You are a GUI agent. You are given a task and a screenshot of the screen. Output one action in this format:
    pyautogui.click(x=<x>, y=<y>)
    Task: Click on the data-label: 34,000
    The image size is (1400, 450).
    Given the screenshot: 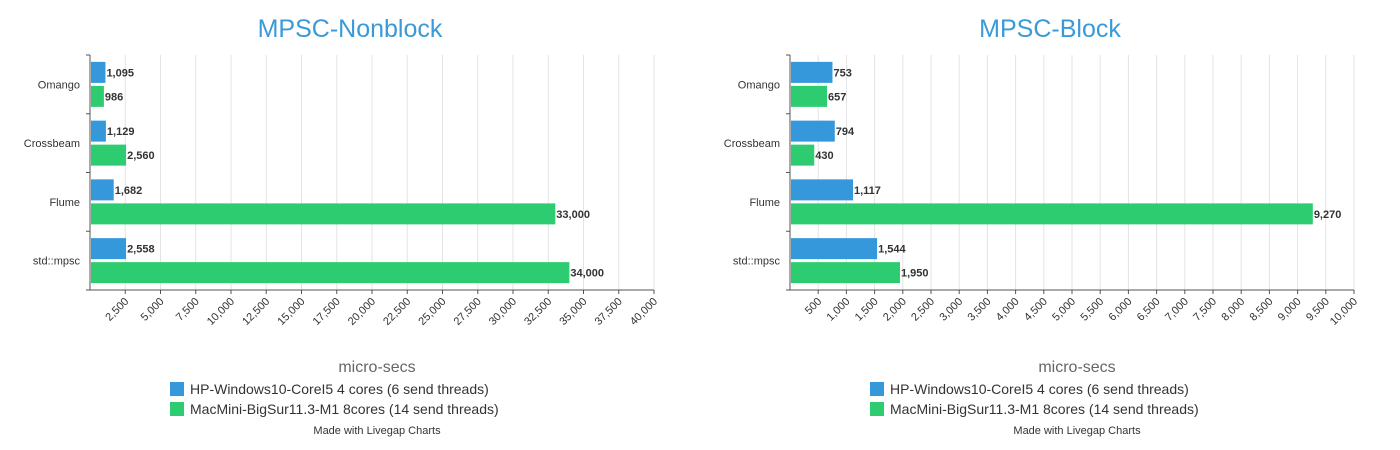 What is the action you would take?
    pyautogui.click(x=587, y=274)
    